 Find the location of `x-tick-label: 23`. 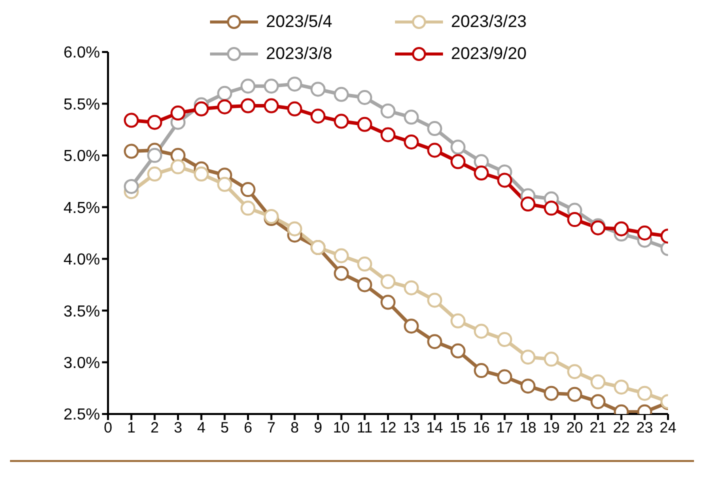

x-tick-label: 23 is located at coordinates (645, 428).